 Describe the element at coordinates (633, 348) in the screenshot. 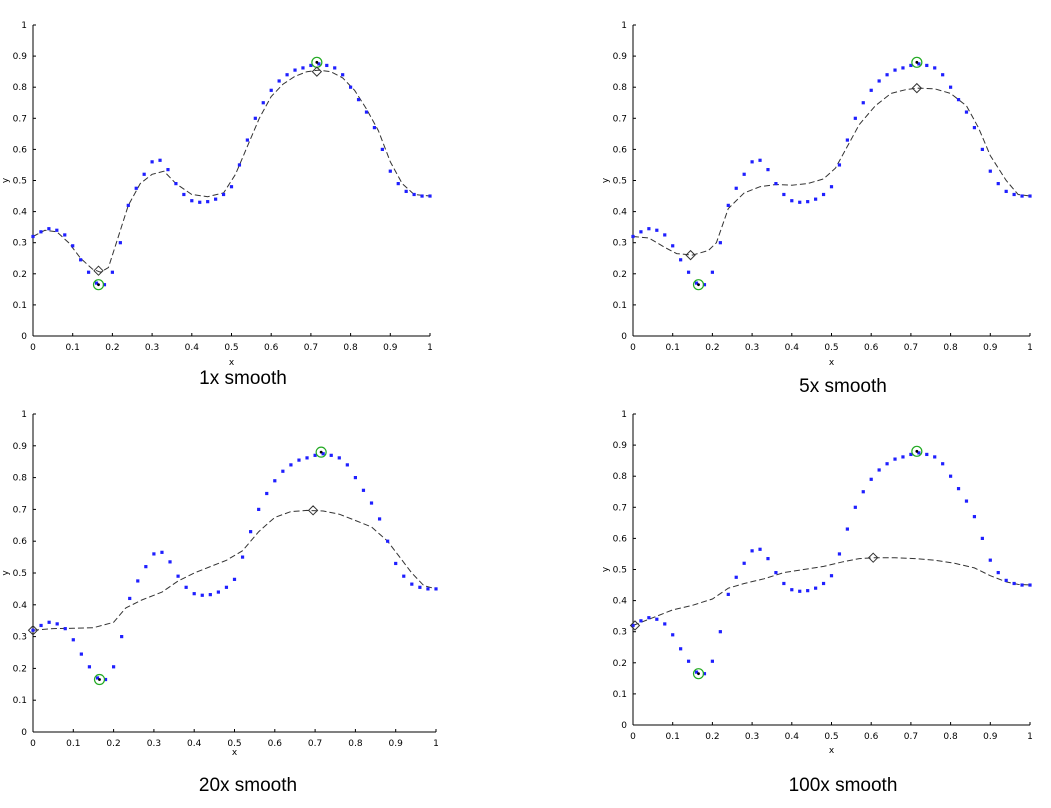

I see `x-tick-label: 0` at that location.